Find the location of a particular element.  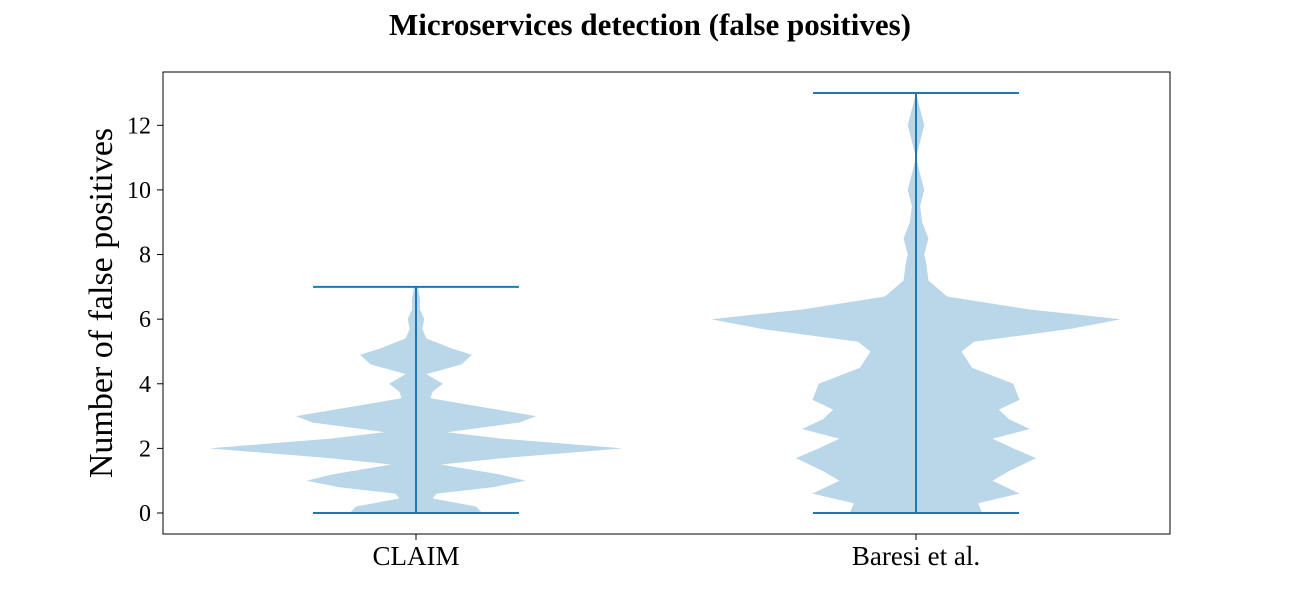

y-tick-label: 2 is located at coordinates (145, 449).